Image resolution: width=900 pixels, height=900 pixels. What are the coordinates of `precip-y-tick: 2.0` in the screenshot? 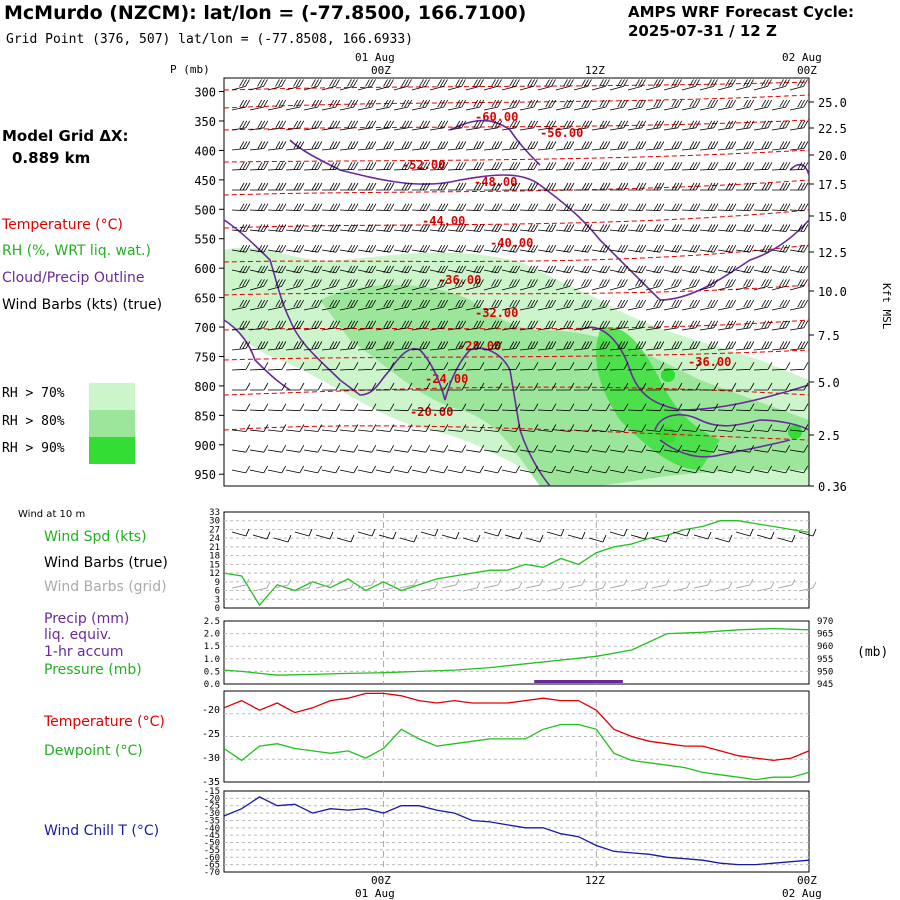 It's located at (212, 635).